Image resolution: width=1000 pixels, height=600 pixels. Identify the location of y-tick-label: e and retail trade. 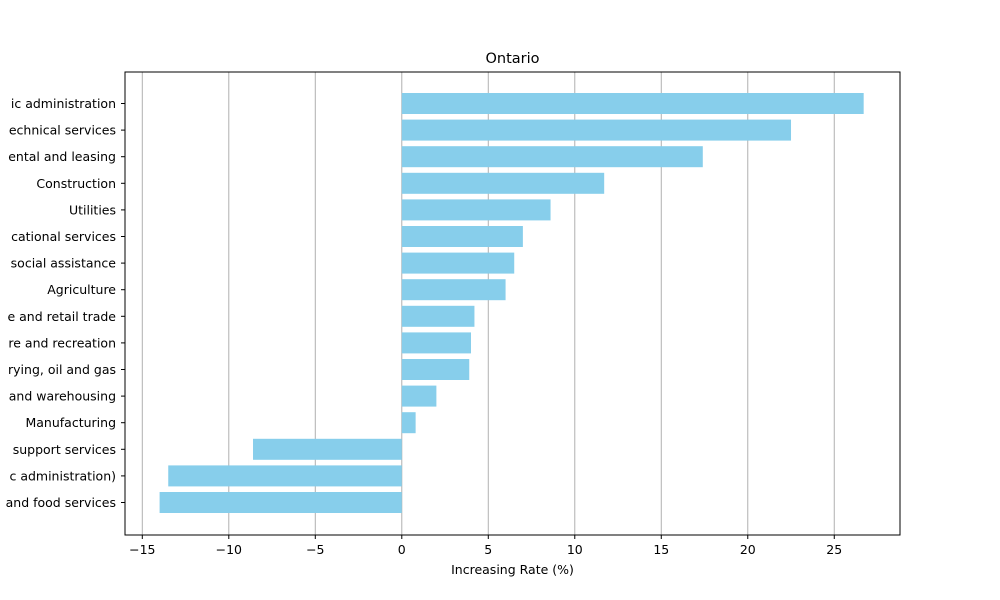
(61, 316).